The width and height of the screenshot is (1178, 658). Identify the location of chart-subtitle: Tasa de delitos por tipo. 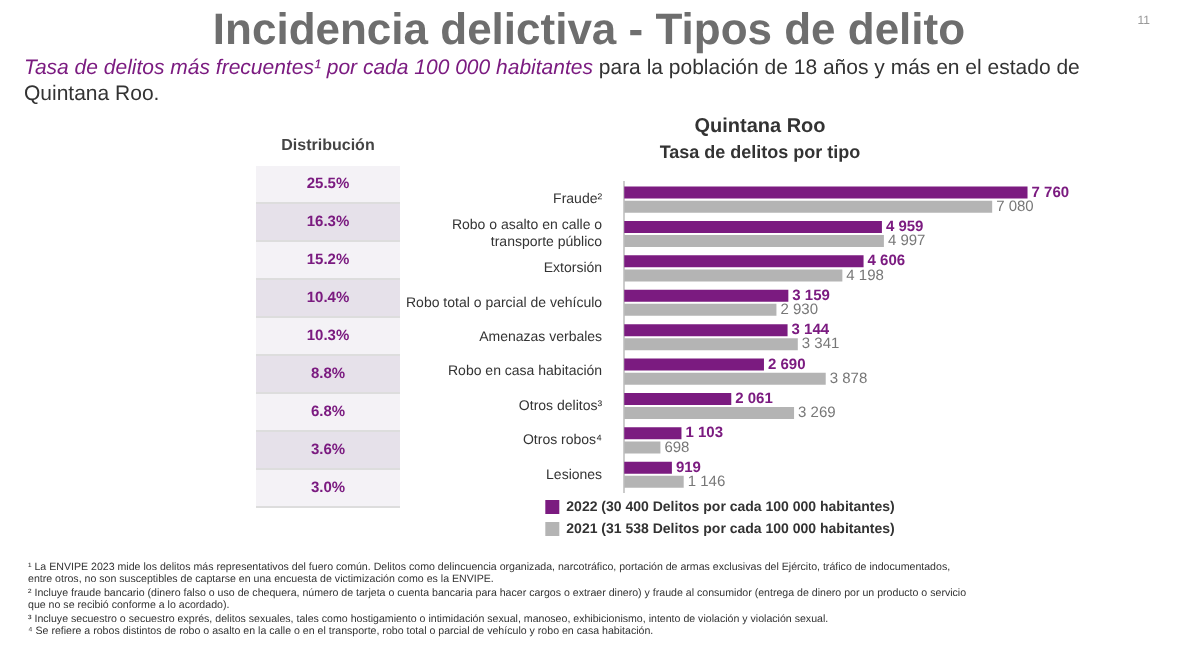
(760, 152).